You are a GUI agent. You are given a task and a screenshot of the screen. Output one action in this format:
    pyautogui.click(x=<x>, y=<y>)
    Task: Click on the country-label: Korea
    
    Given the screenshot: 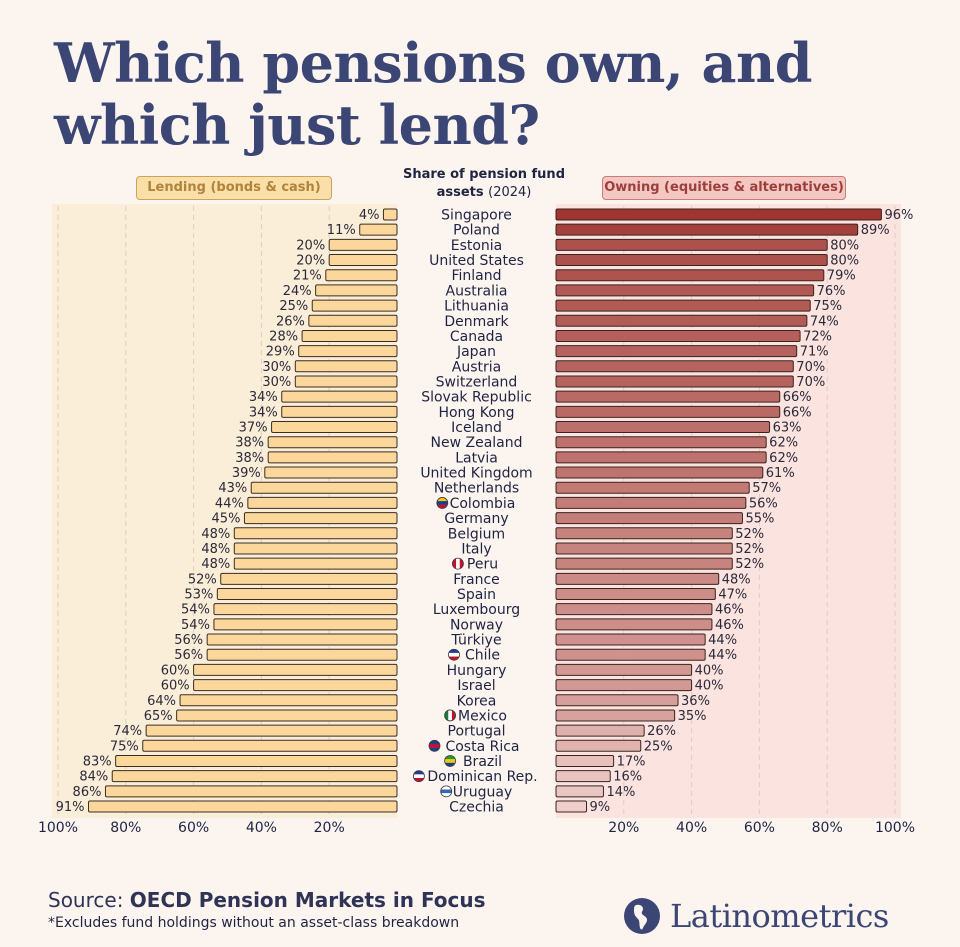 What is the action you would take?
    pyautogui.click(x=477, y=701)
    